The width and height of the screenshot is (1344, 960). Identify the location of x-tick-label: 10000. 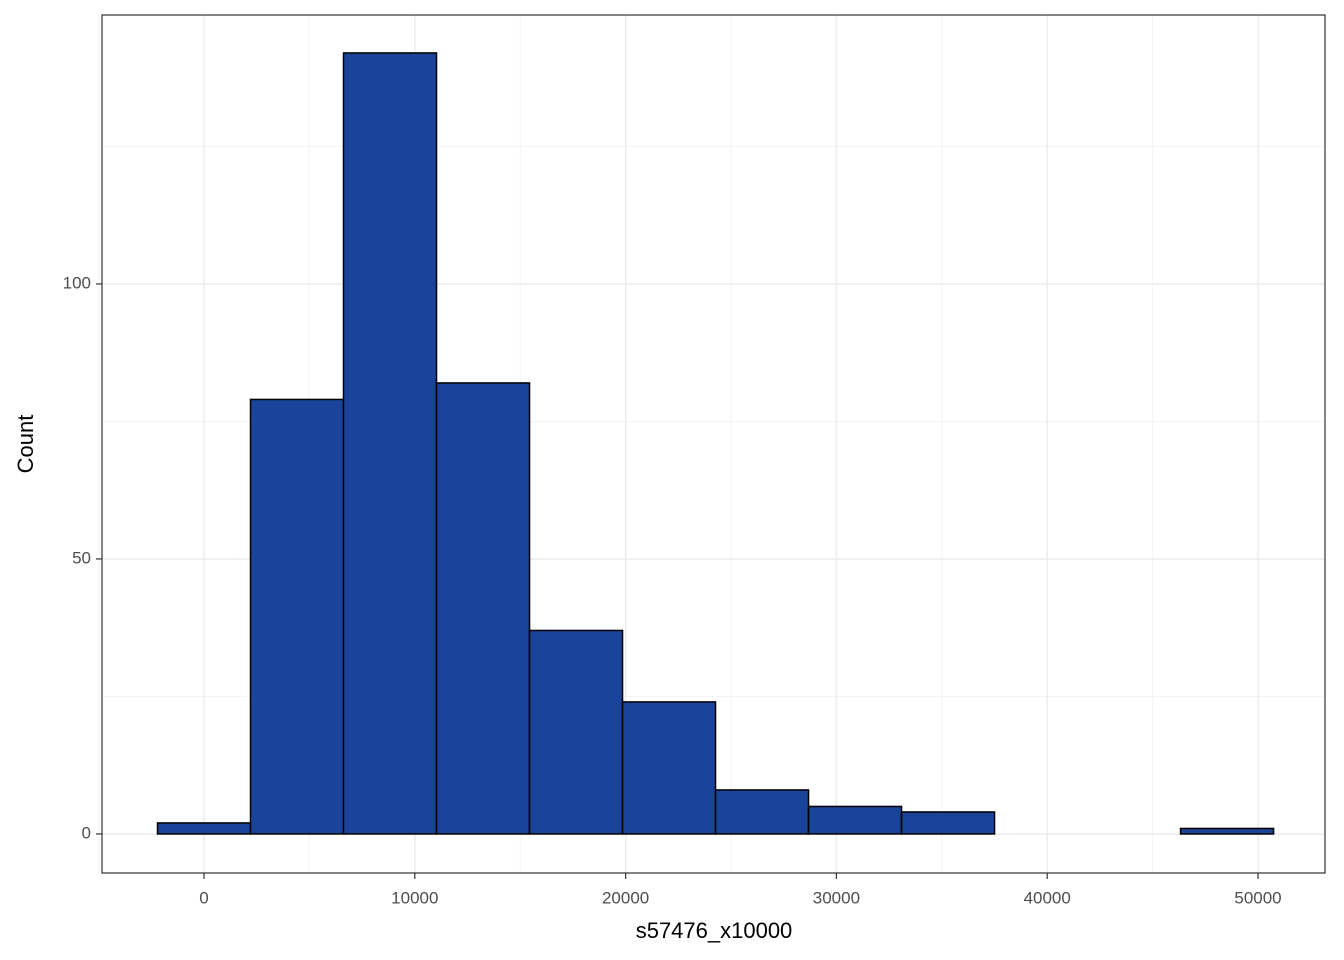
(414, 897).